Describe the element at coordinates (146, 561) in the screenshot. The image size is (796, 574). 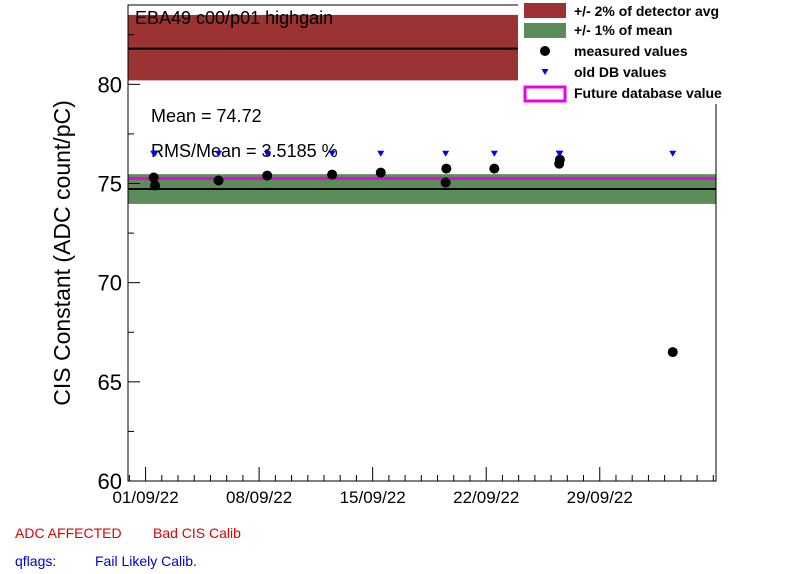
I see `qflags-value: Fail Likely Calib.` at that location.